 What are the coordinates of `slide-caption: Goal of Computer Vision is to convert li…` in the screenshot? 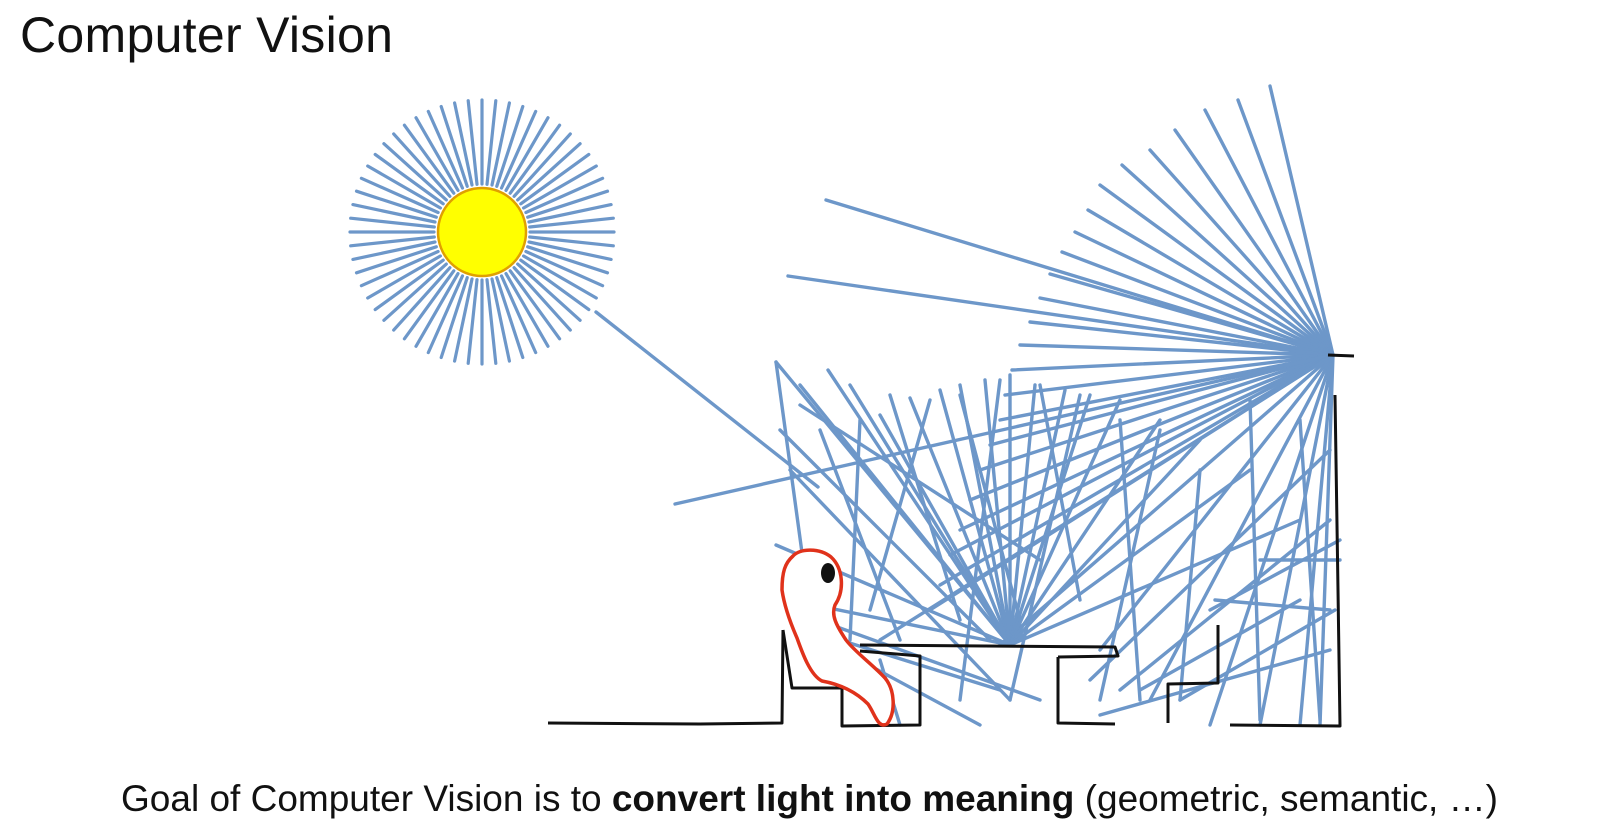 It's located at (809, 799).